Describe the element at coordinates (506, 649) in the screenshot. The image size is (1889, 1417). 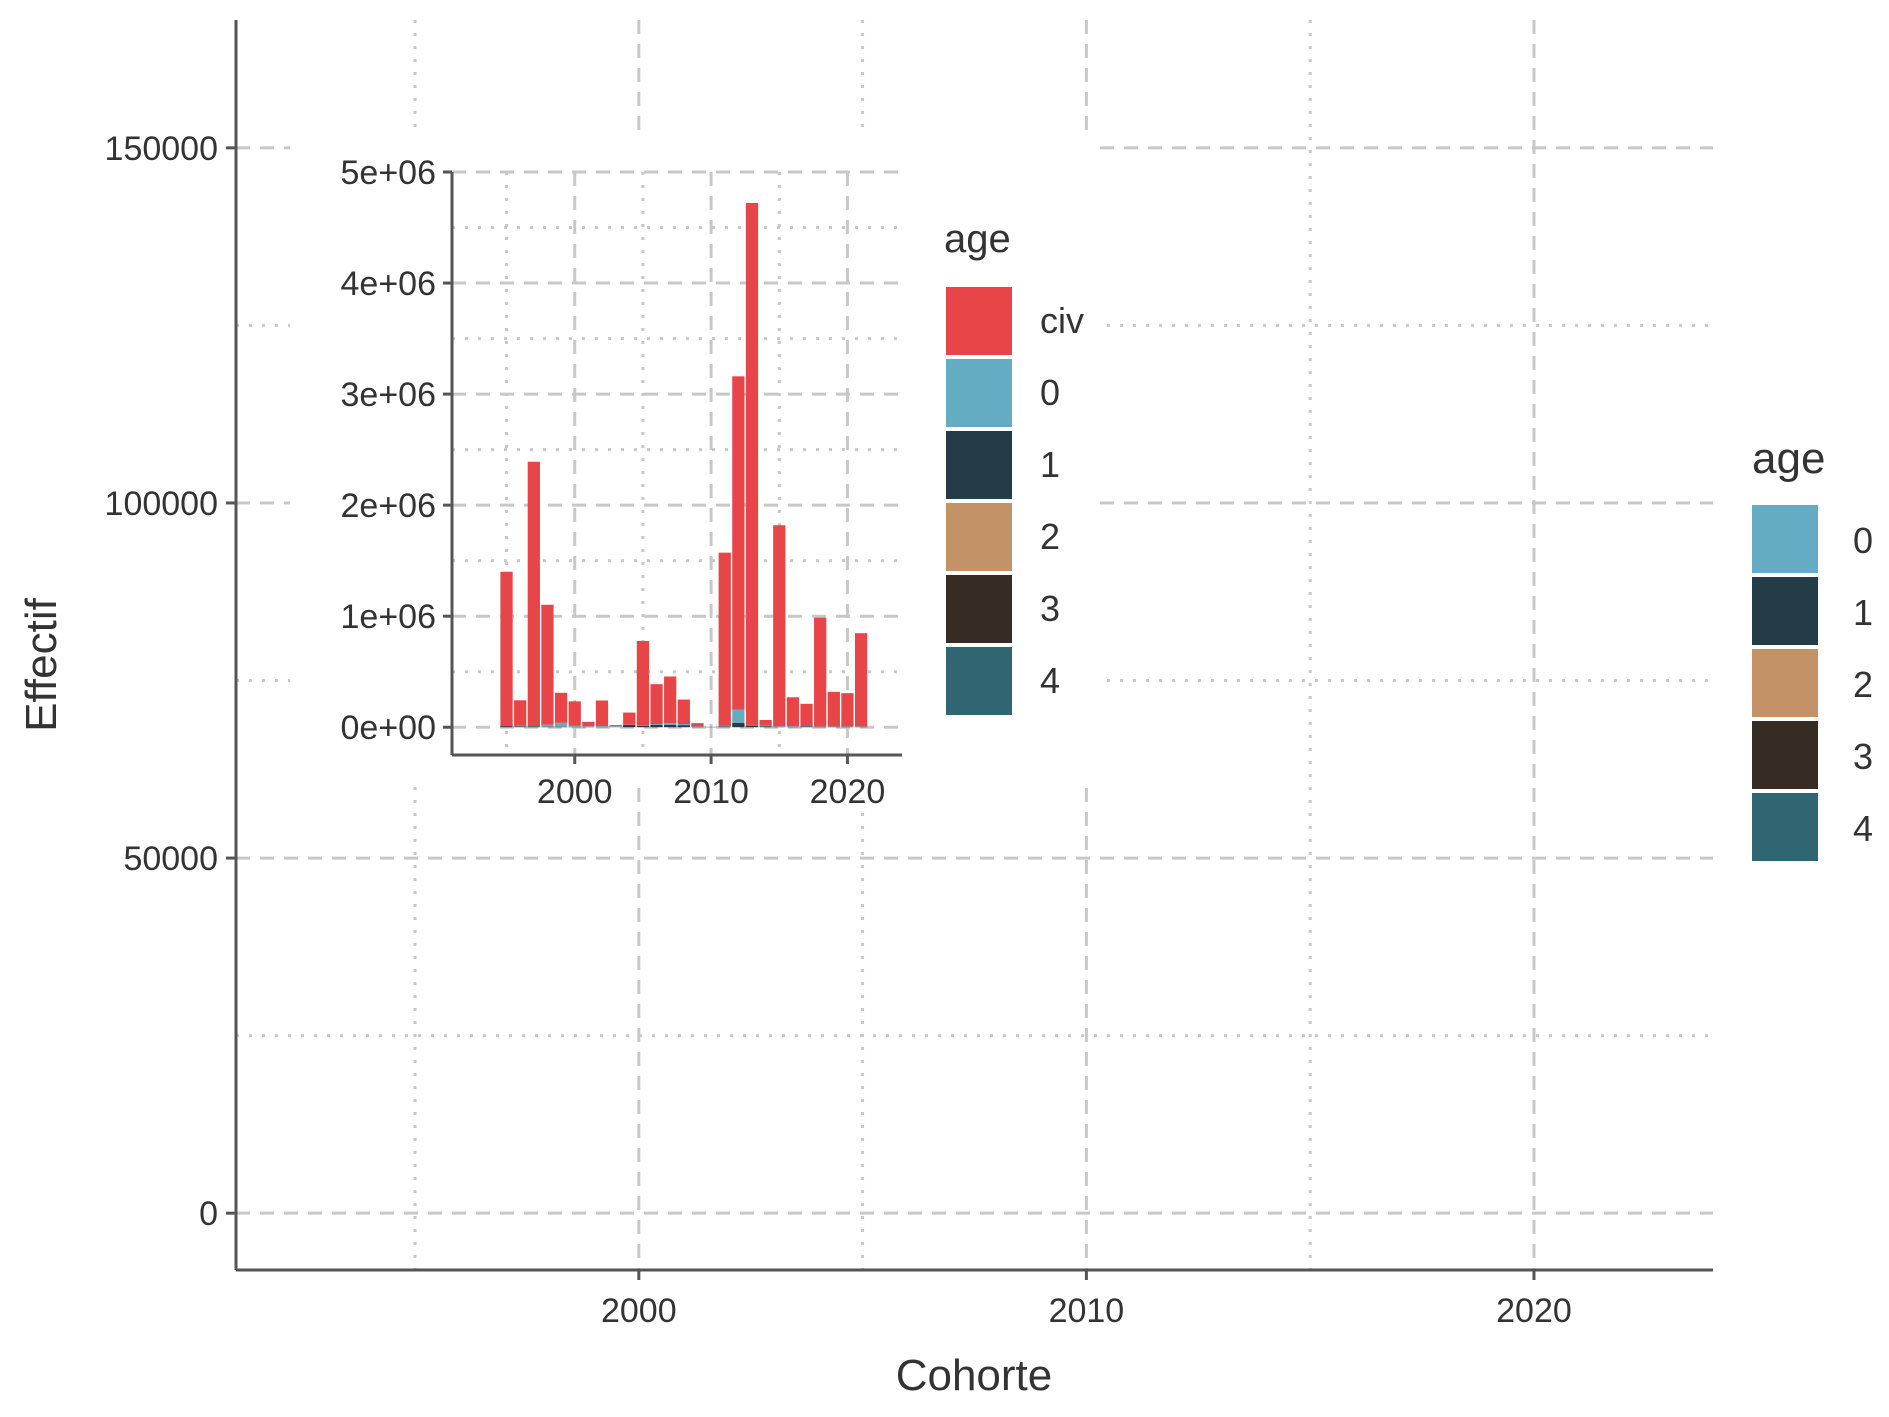
I see `inset-bar-1995-age-civ` at that location.